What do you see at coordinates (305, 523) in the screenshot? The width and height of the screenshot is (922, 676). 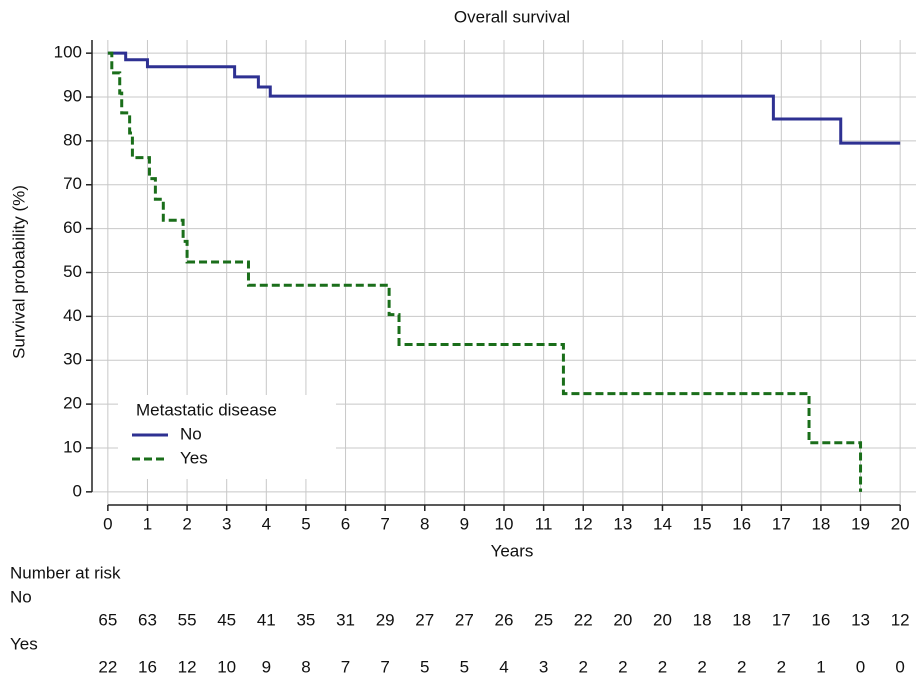 I see `x-tick-label: 5` at bounding box center [305, 523].